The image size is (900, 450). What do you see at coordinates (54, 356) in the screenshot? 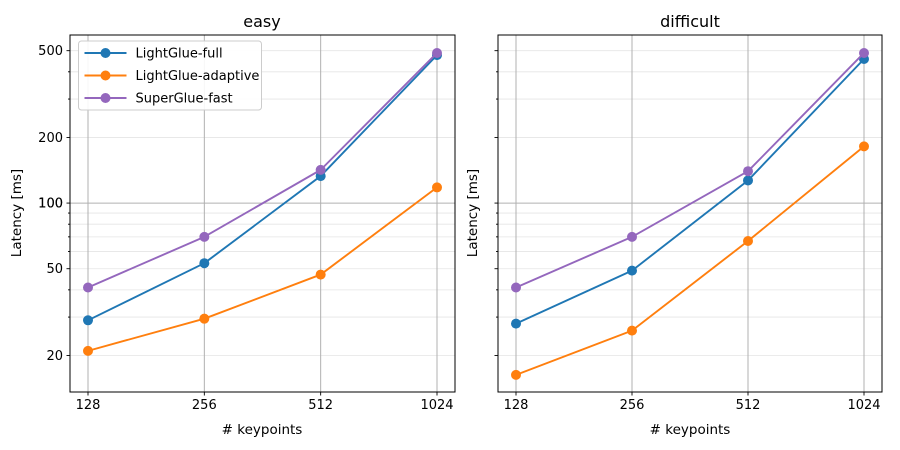
I see `y-tick-label: 20` at bounding box center [54, 356].